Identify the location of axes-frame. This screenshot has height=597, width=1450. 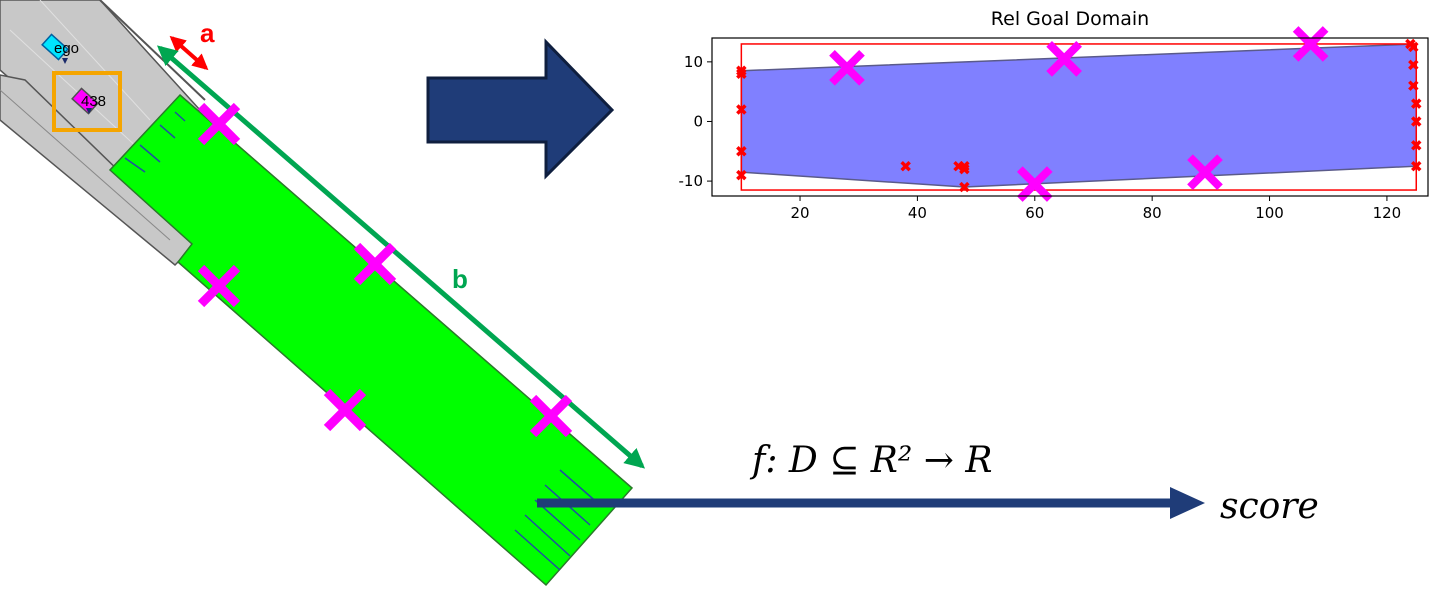
(1070, 117).